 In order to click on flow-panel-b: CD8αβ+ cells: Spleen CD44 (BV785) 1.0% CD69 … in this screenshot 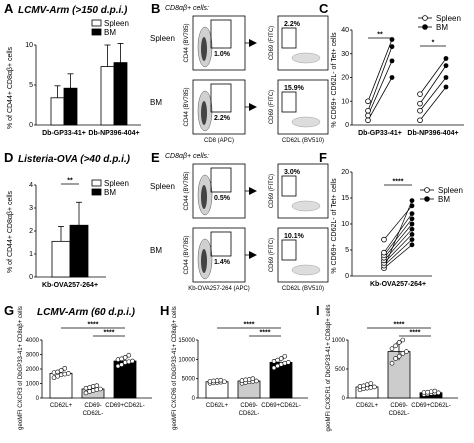, I will do `click(239, 74)`.